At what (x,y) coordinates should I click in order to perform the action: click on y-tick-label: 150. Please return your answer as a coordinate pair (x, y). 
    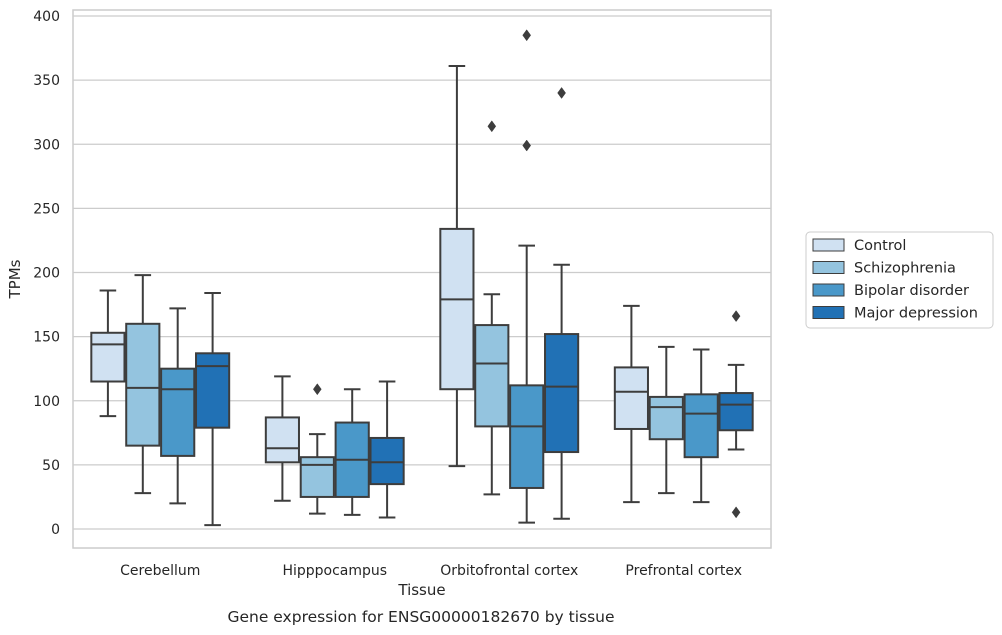
    Looking at the image, I should click on (46, 338).